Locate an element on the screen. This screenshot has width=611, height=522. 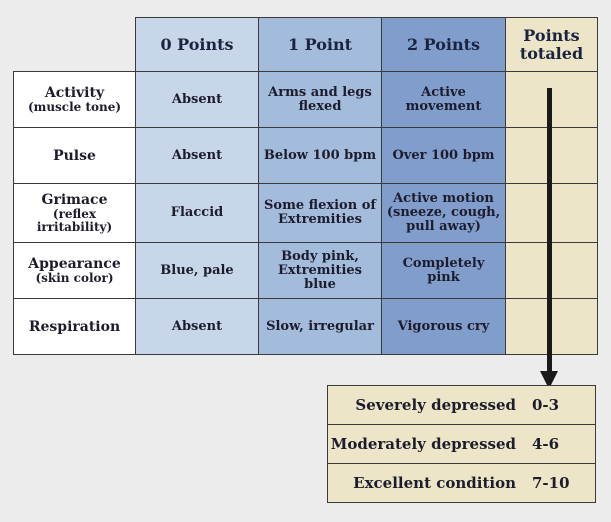
header-points-totaled: Points totaled is located at coordinates (551, 44).